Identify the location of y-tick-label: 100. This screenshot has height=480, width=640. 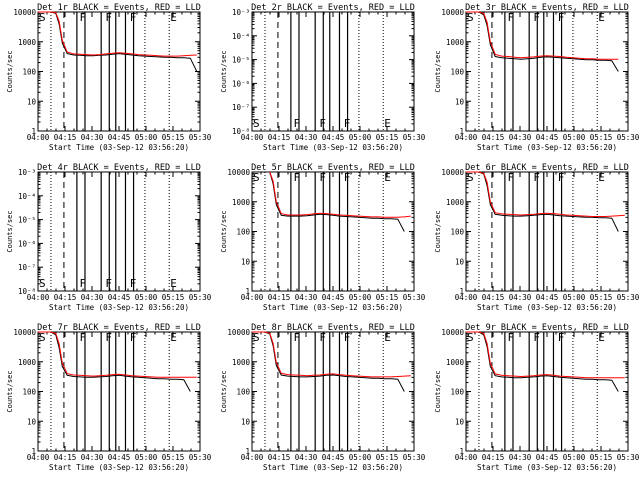
(457, 392).